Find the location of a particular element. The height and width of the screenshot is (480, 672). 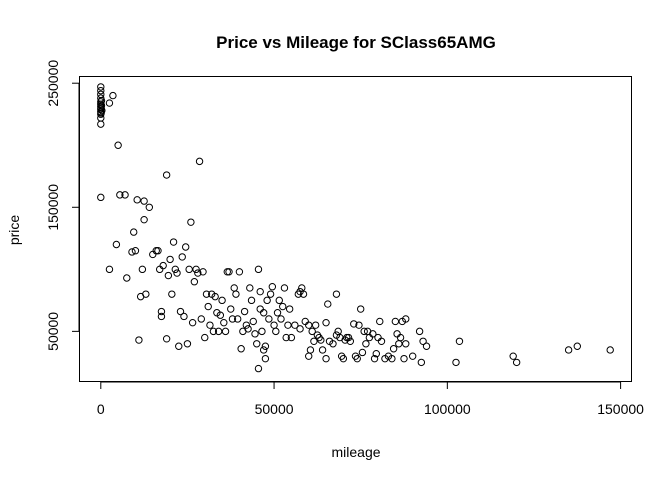

y-tick-label: 250000 is located at coordinates (53, 83).